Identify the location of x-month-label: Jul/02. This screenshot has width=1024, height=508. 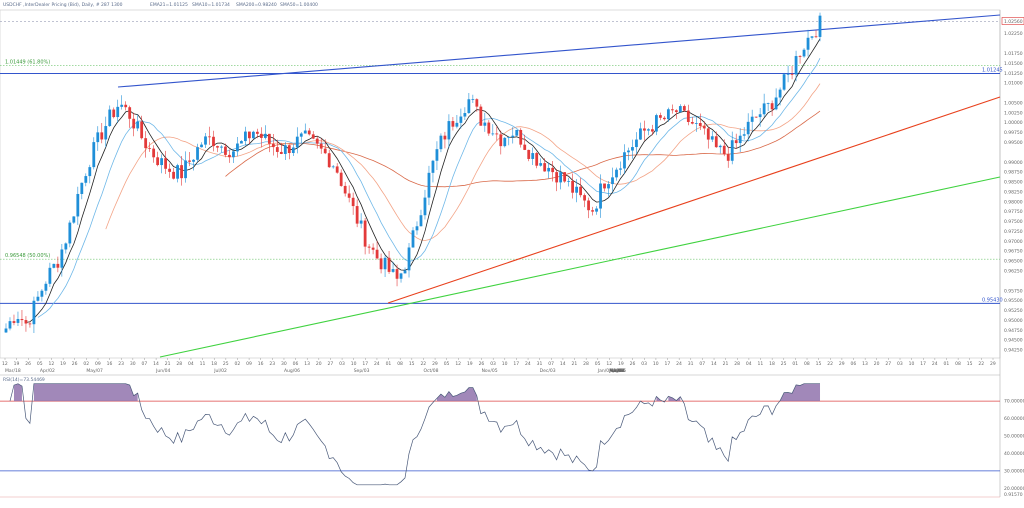
(220, 371).